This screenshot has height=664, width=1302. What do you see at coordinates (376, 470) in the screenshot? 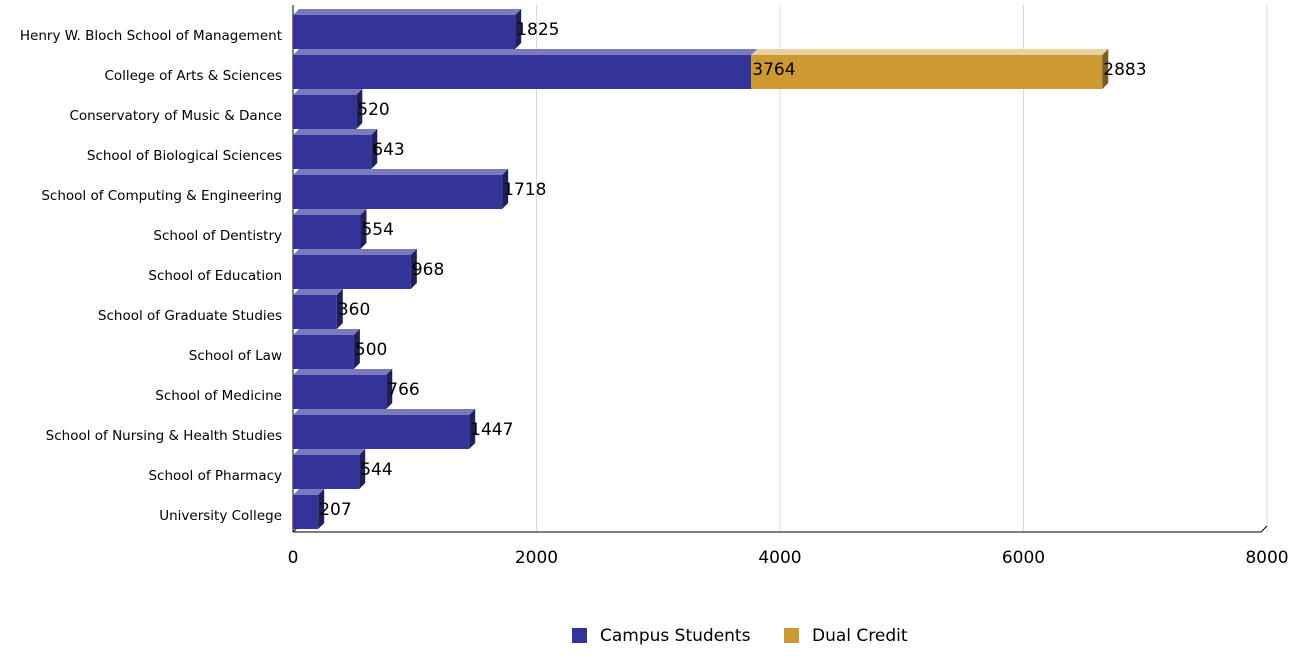
I see `data-label: 544` at bounding box center [376, 470].